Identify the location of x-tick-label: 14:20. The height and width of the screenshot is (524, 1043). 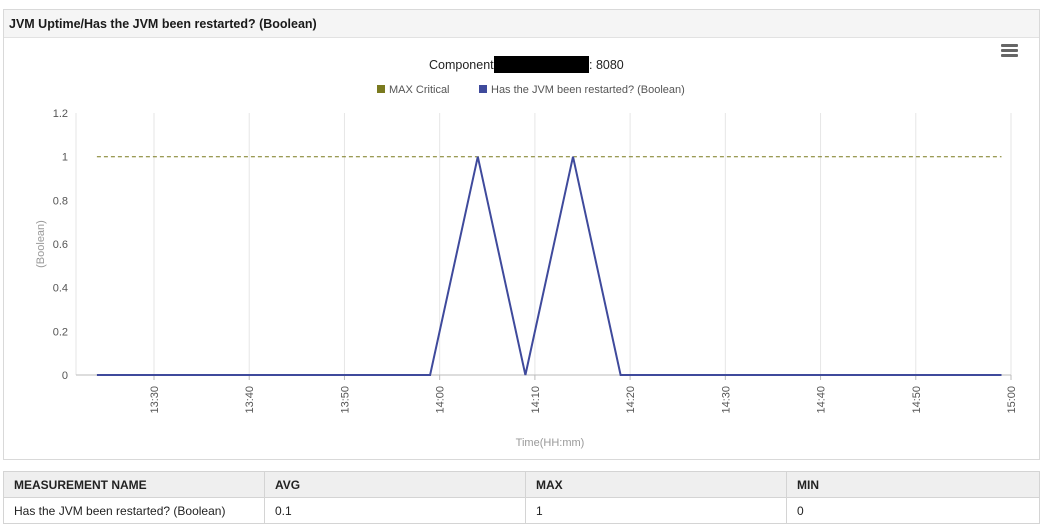
(631, 400).